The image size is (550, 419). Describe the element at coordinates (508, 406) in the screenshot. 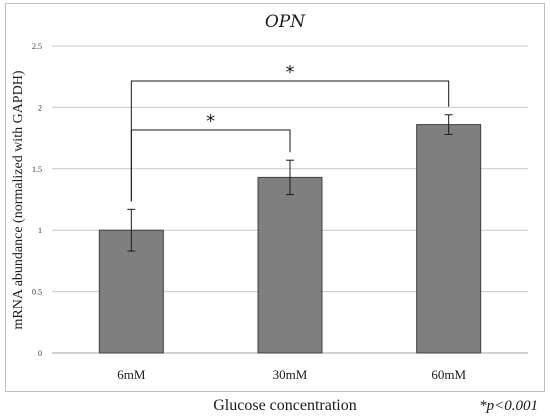

I see `significance-footnote: *p<0.001` at that location.